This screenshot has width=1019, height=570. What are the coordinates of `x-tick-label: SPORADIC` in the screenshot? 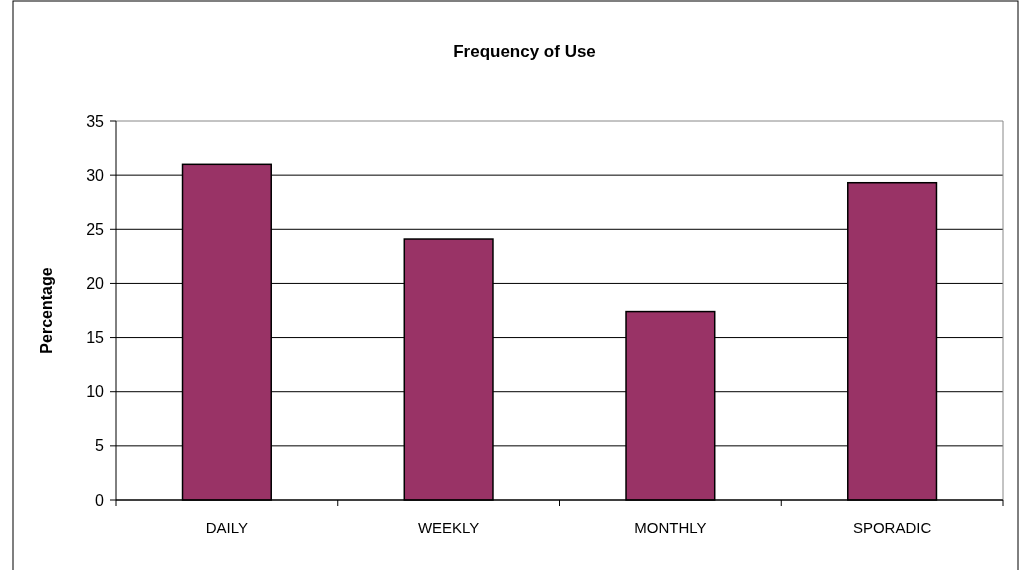 It's located at (892, 527).